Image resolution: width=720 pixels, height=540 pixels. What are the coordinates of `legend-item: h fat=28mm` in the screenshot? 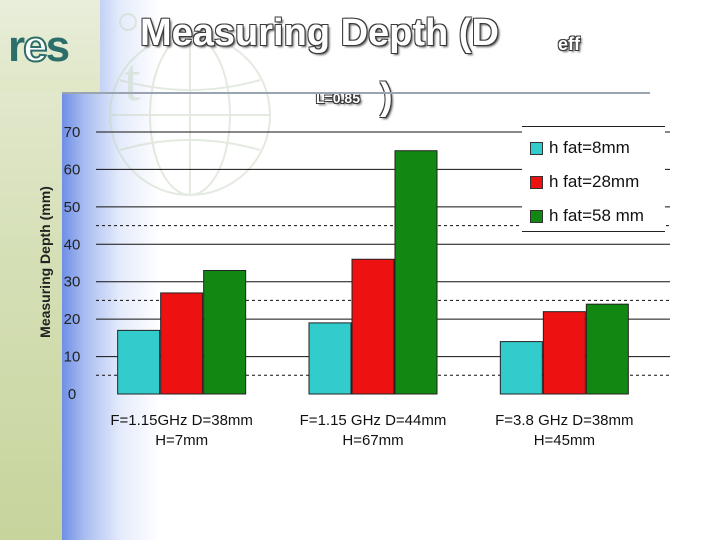 It's located at (584, 182).